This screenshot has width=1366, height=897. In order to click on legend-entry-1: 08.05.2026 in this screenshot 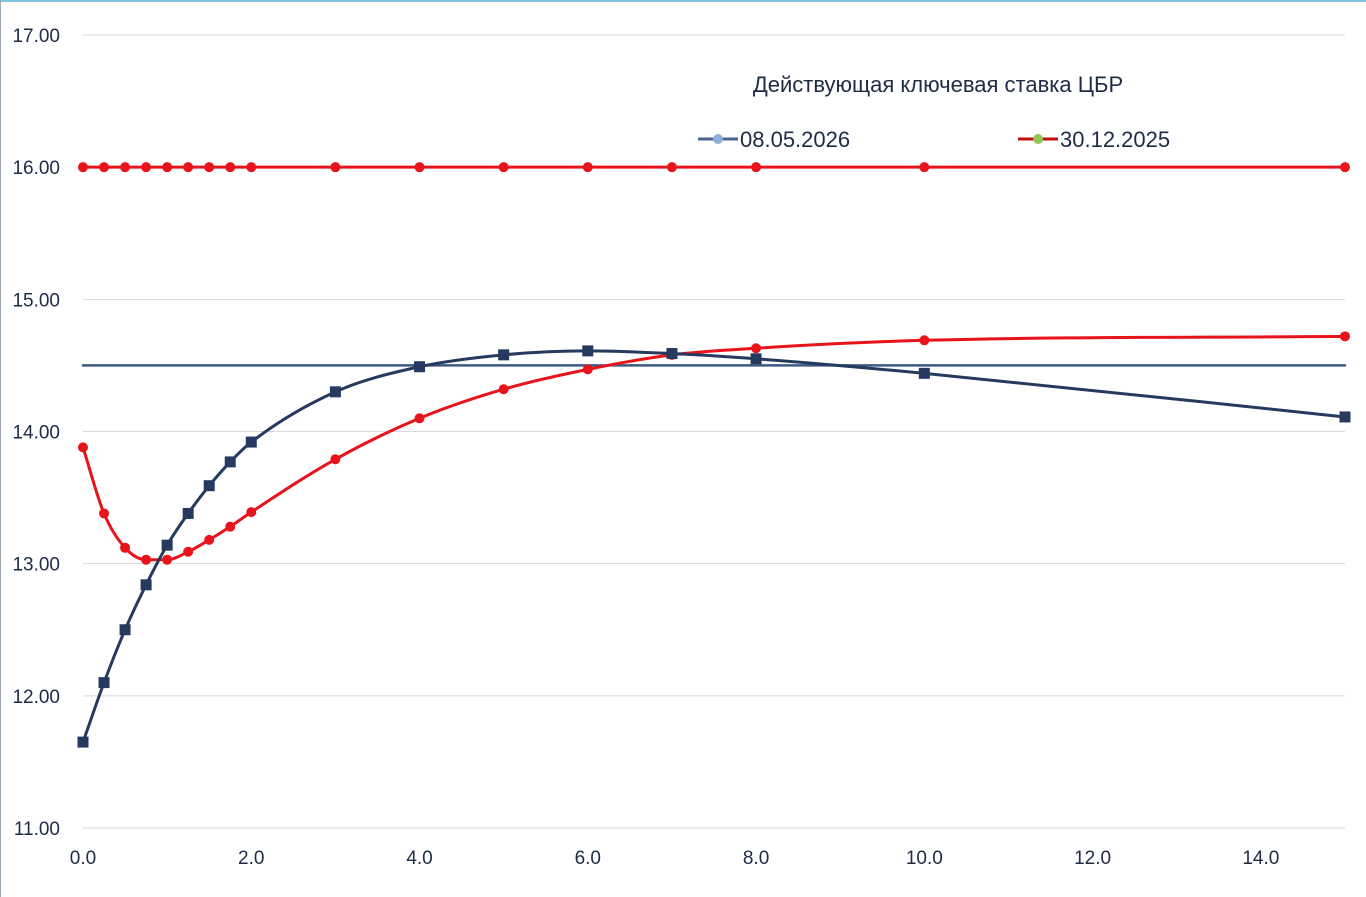, I will do `click(774, 139)`.